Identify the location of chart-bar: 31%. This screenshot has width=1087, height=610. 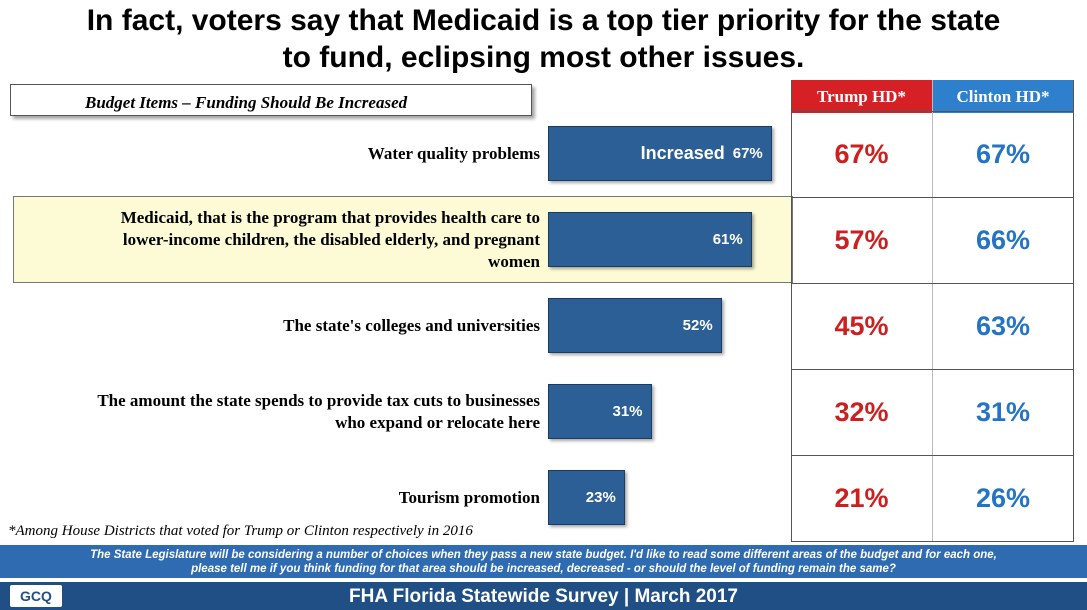
(600, 411).